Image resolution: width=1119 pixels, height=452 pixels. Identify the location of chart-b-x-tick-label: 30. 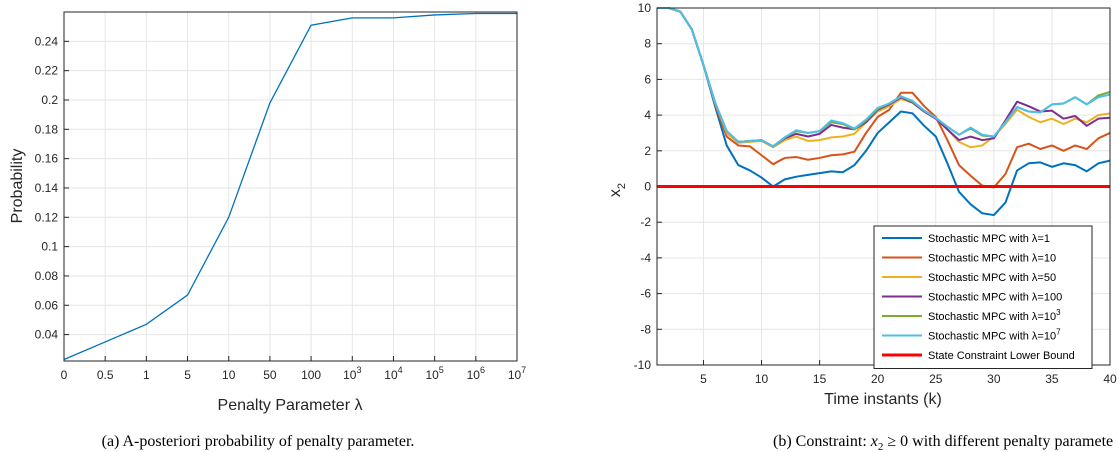
(994, 379).